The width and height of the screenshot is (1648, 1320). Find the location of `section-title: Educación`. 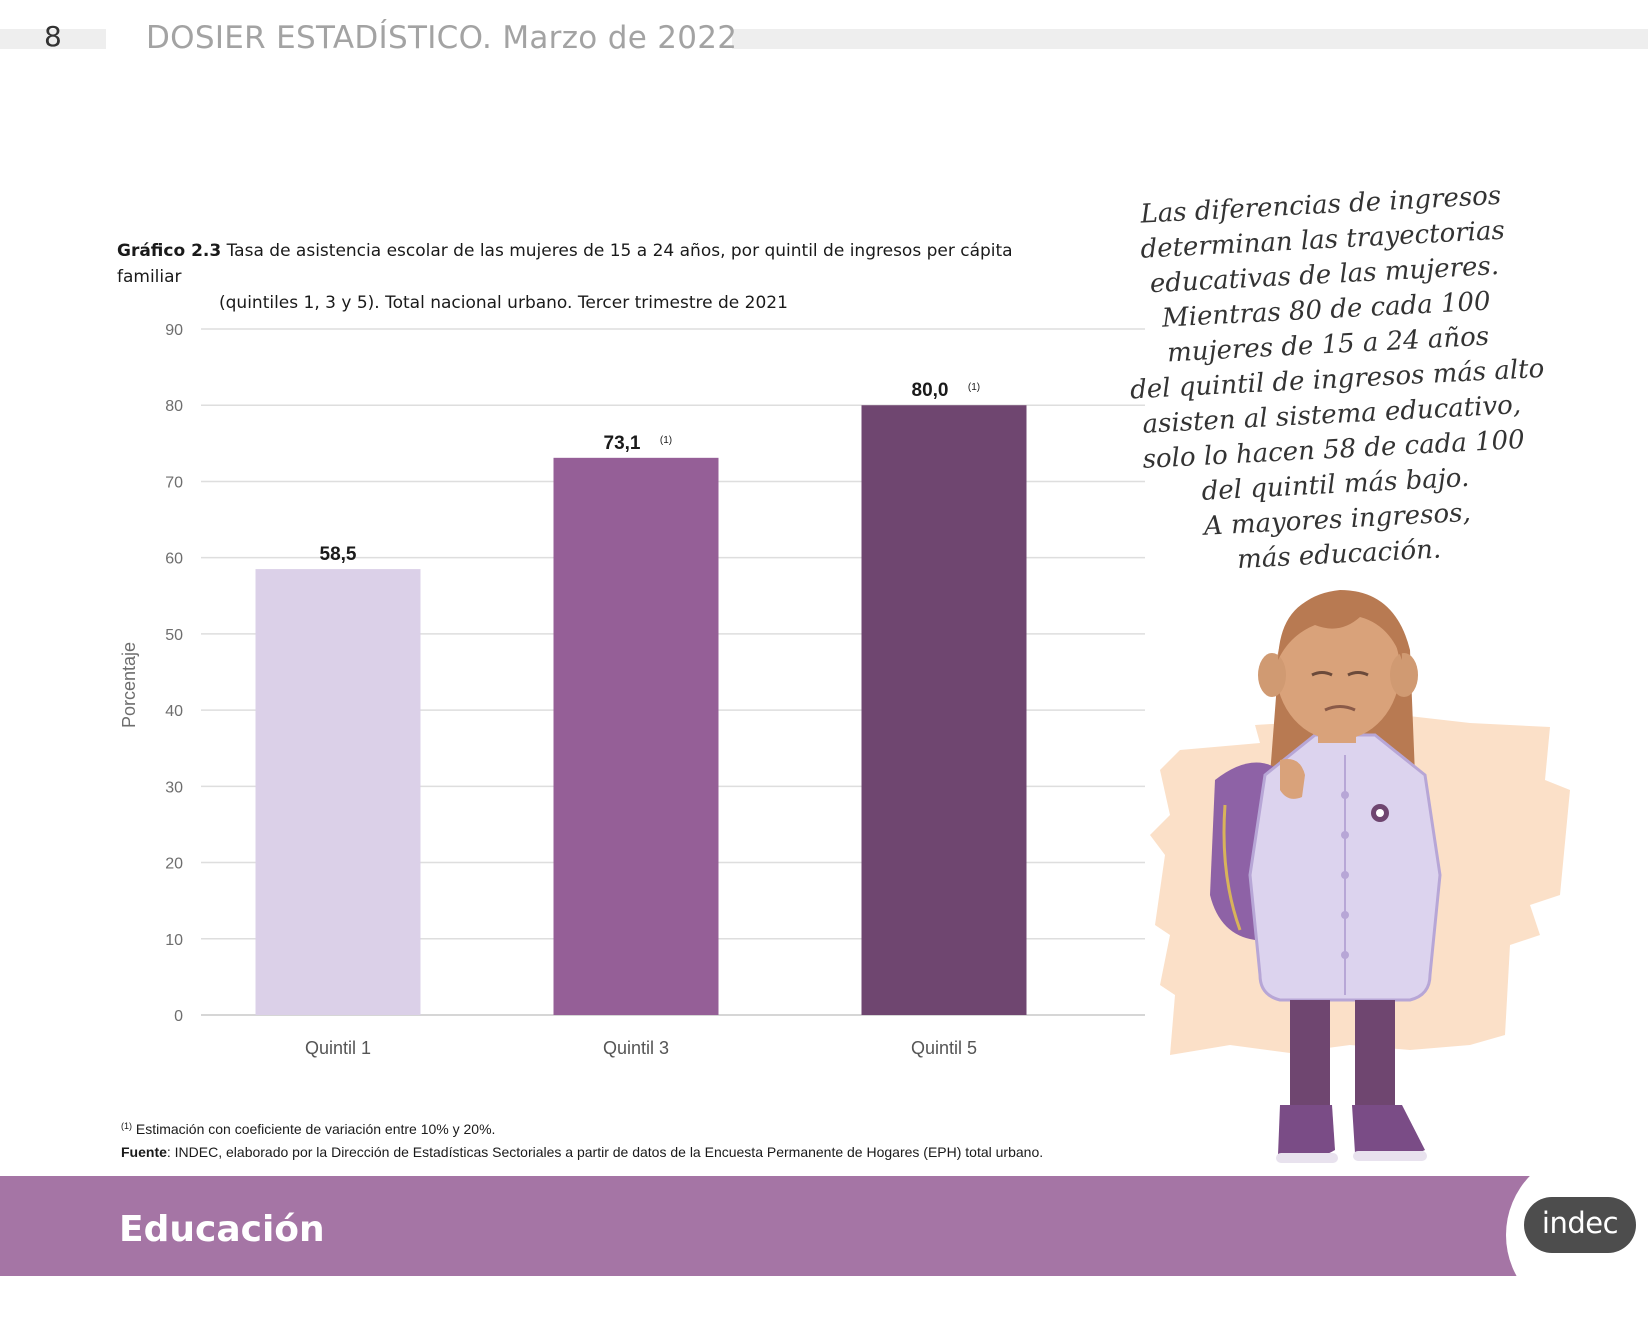

section-title: Educación is located at coordinates (222, 1229).